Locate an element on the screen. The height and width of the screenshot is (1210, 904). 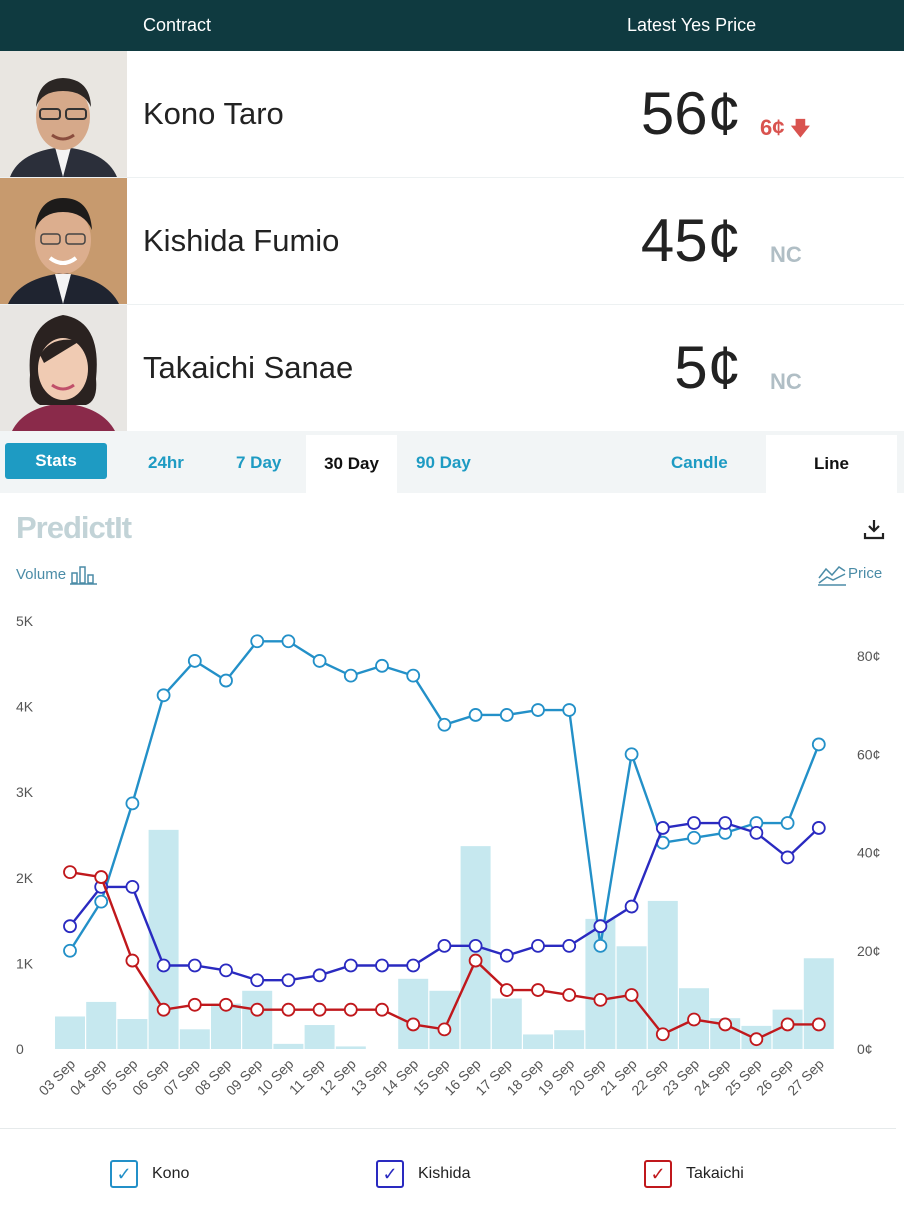
price-tick-label: 60¢ is located at coordinates (868, 754).